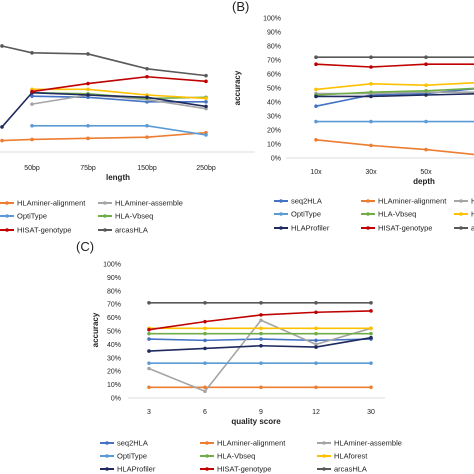  What do you see at coordinates (44, 230) in the screenshot?
I see `legend-label: HISAT-genotype` at bounding box center [44, 230].